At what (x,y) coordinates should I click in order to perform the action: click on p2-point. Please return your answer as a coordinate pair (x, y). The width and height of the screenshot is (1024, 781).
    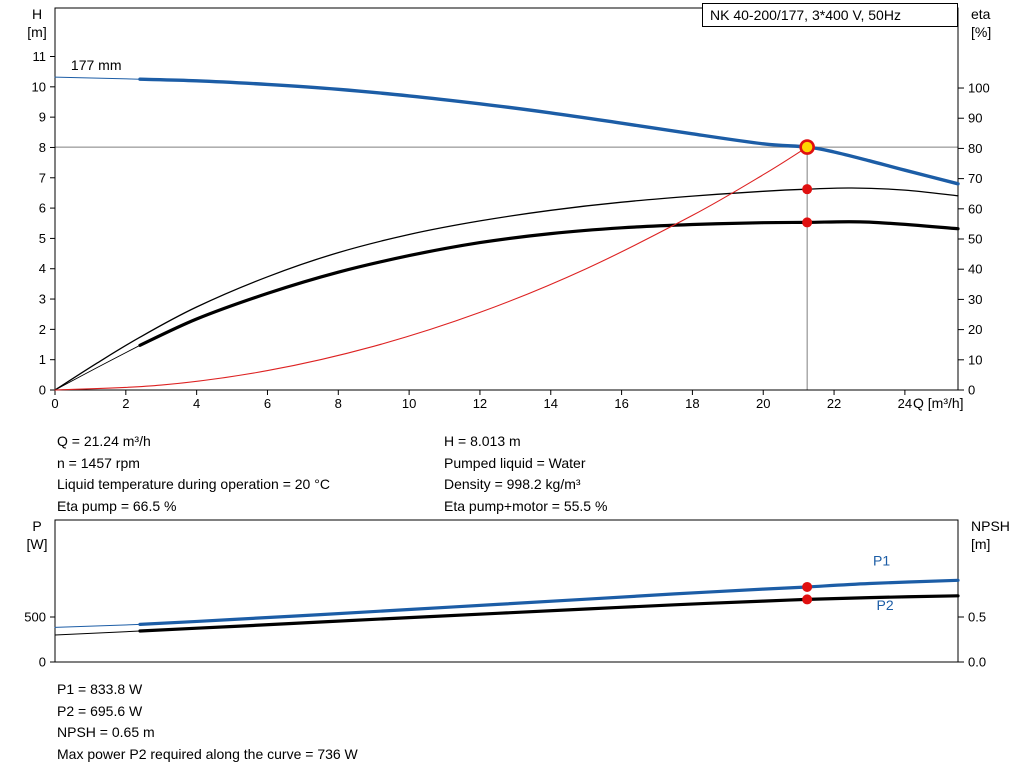
    Looking at the image, I should click on (807, 599).